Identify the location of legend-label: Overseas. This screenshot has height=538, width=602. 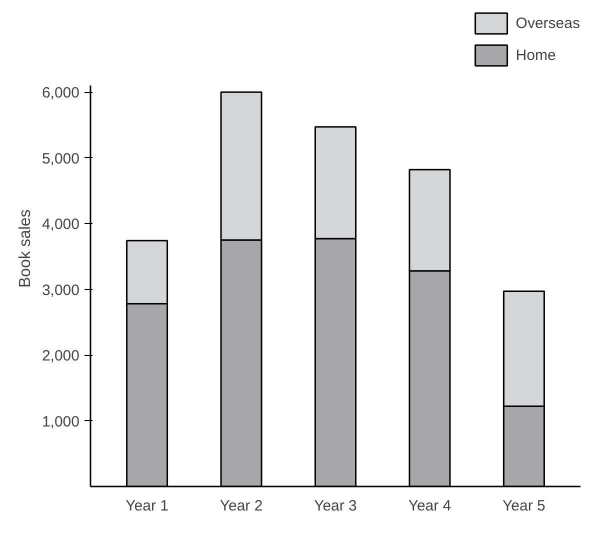
(548, 23).